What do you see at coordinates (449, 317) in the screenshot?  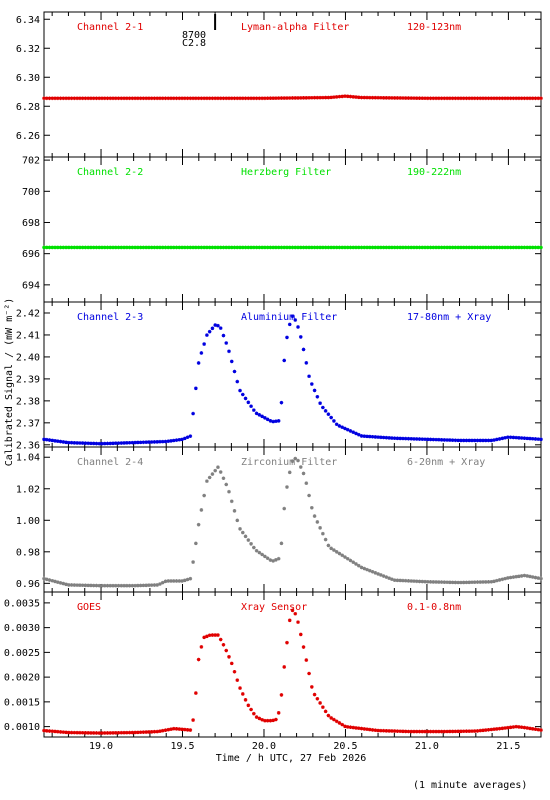 I see `panel-label: 17-80nm + Xray` at bounding box center [449, 317].